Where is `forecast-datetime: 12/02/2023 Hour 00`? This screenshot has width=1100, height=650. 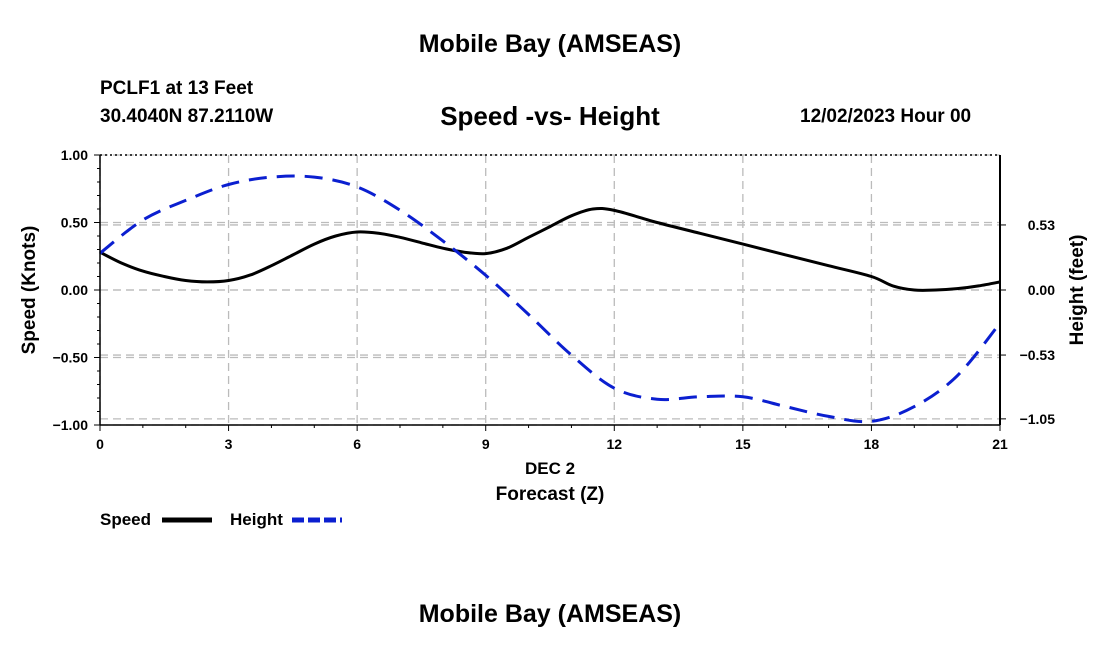 forecast-datetime: 12/02/2023 Hour 00 is located at coordinates (886, 116).